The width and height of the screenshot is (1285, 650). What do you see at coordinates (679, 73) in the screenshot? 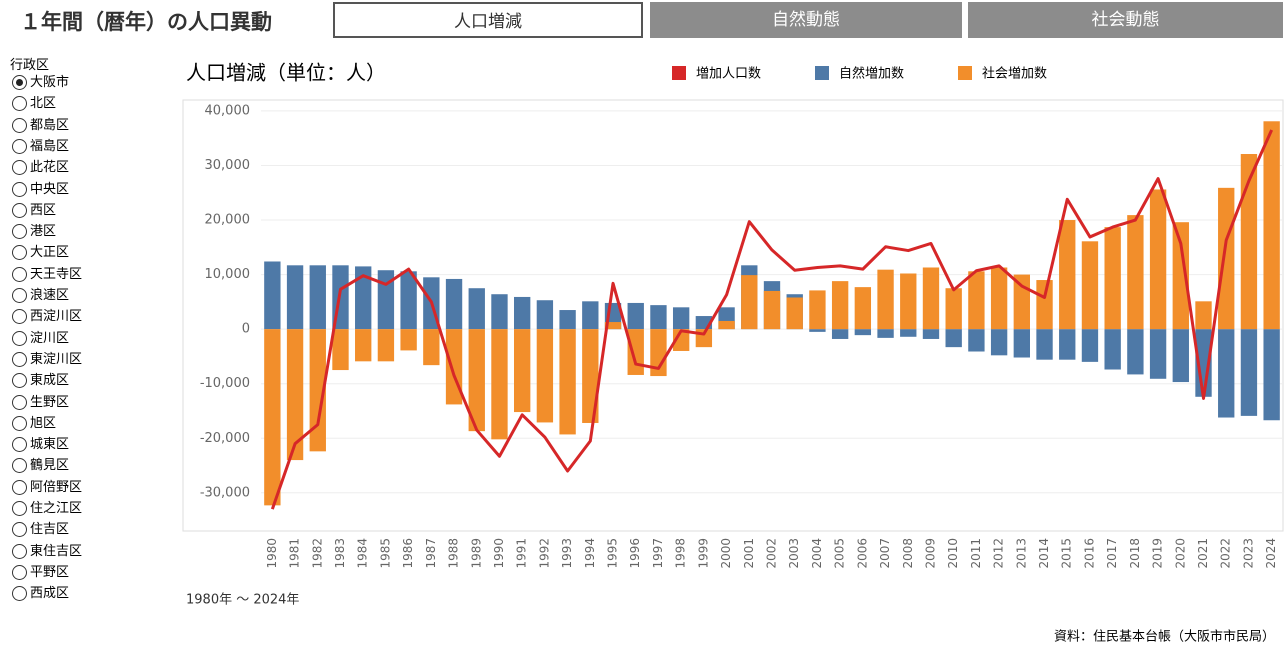
I see `legend-swatch` at bounding box center [679, 73].